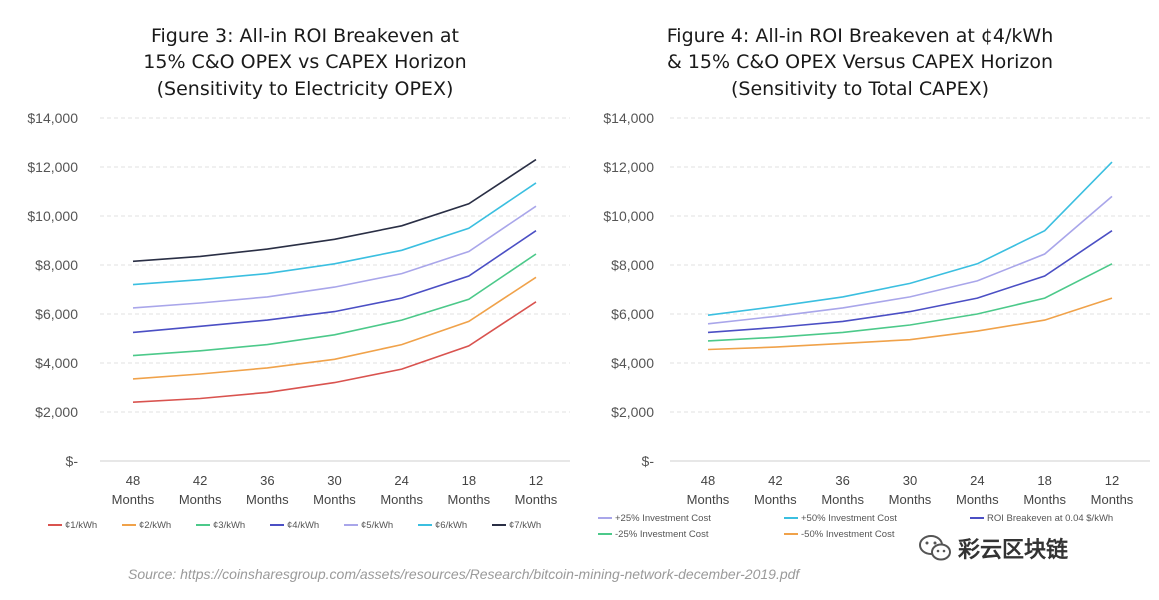 Image resolution: width=1159 pixels, height=600 pixels. I want to click on fig4-legend-label: +25% Investment Cost, so click(663, 518).